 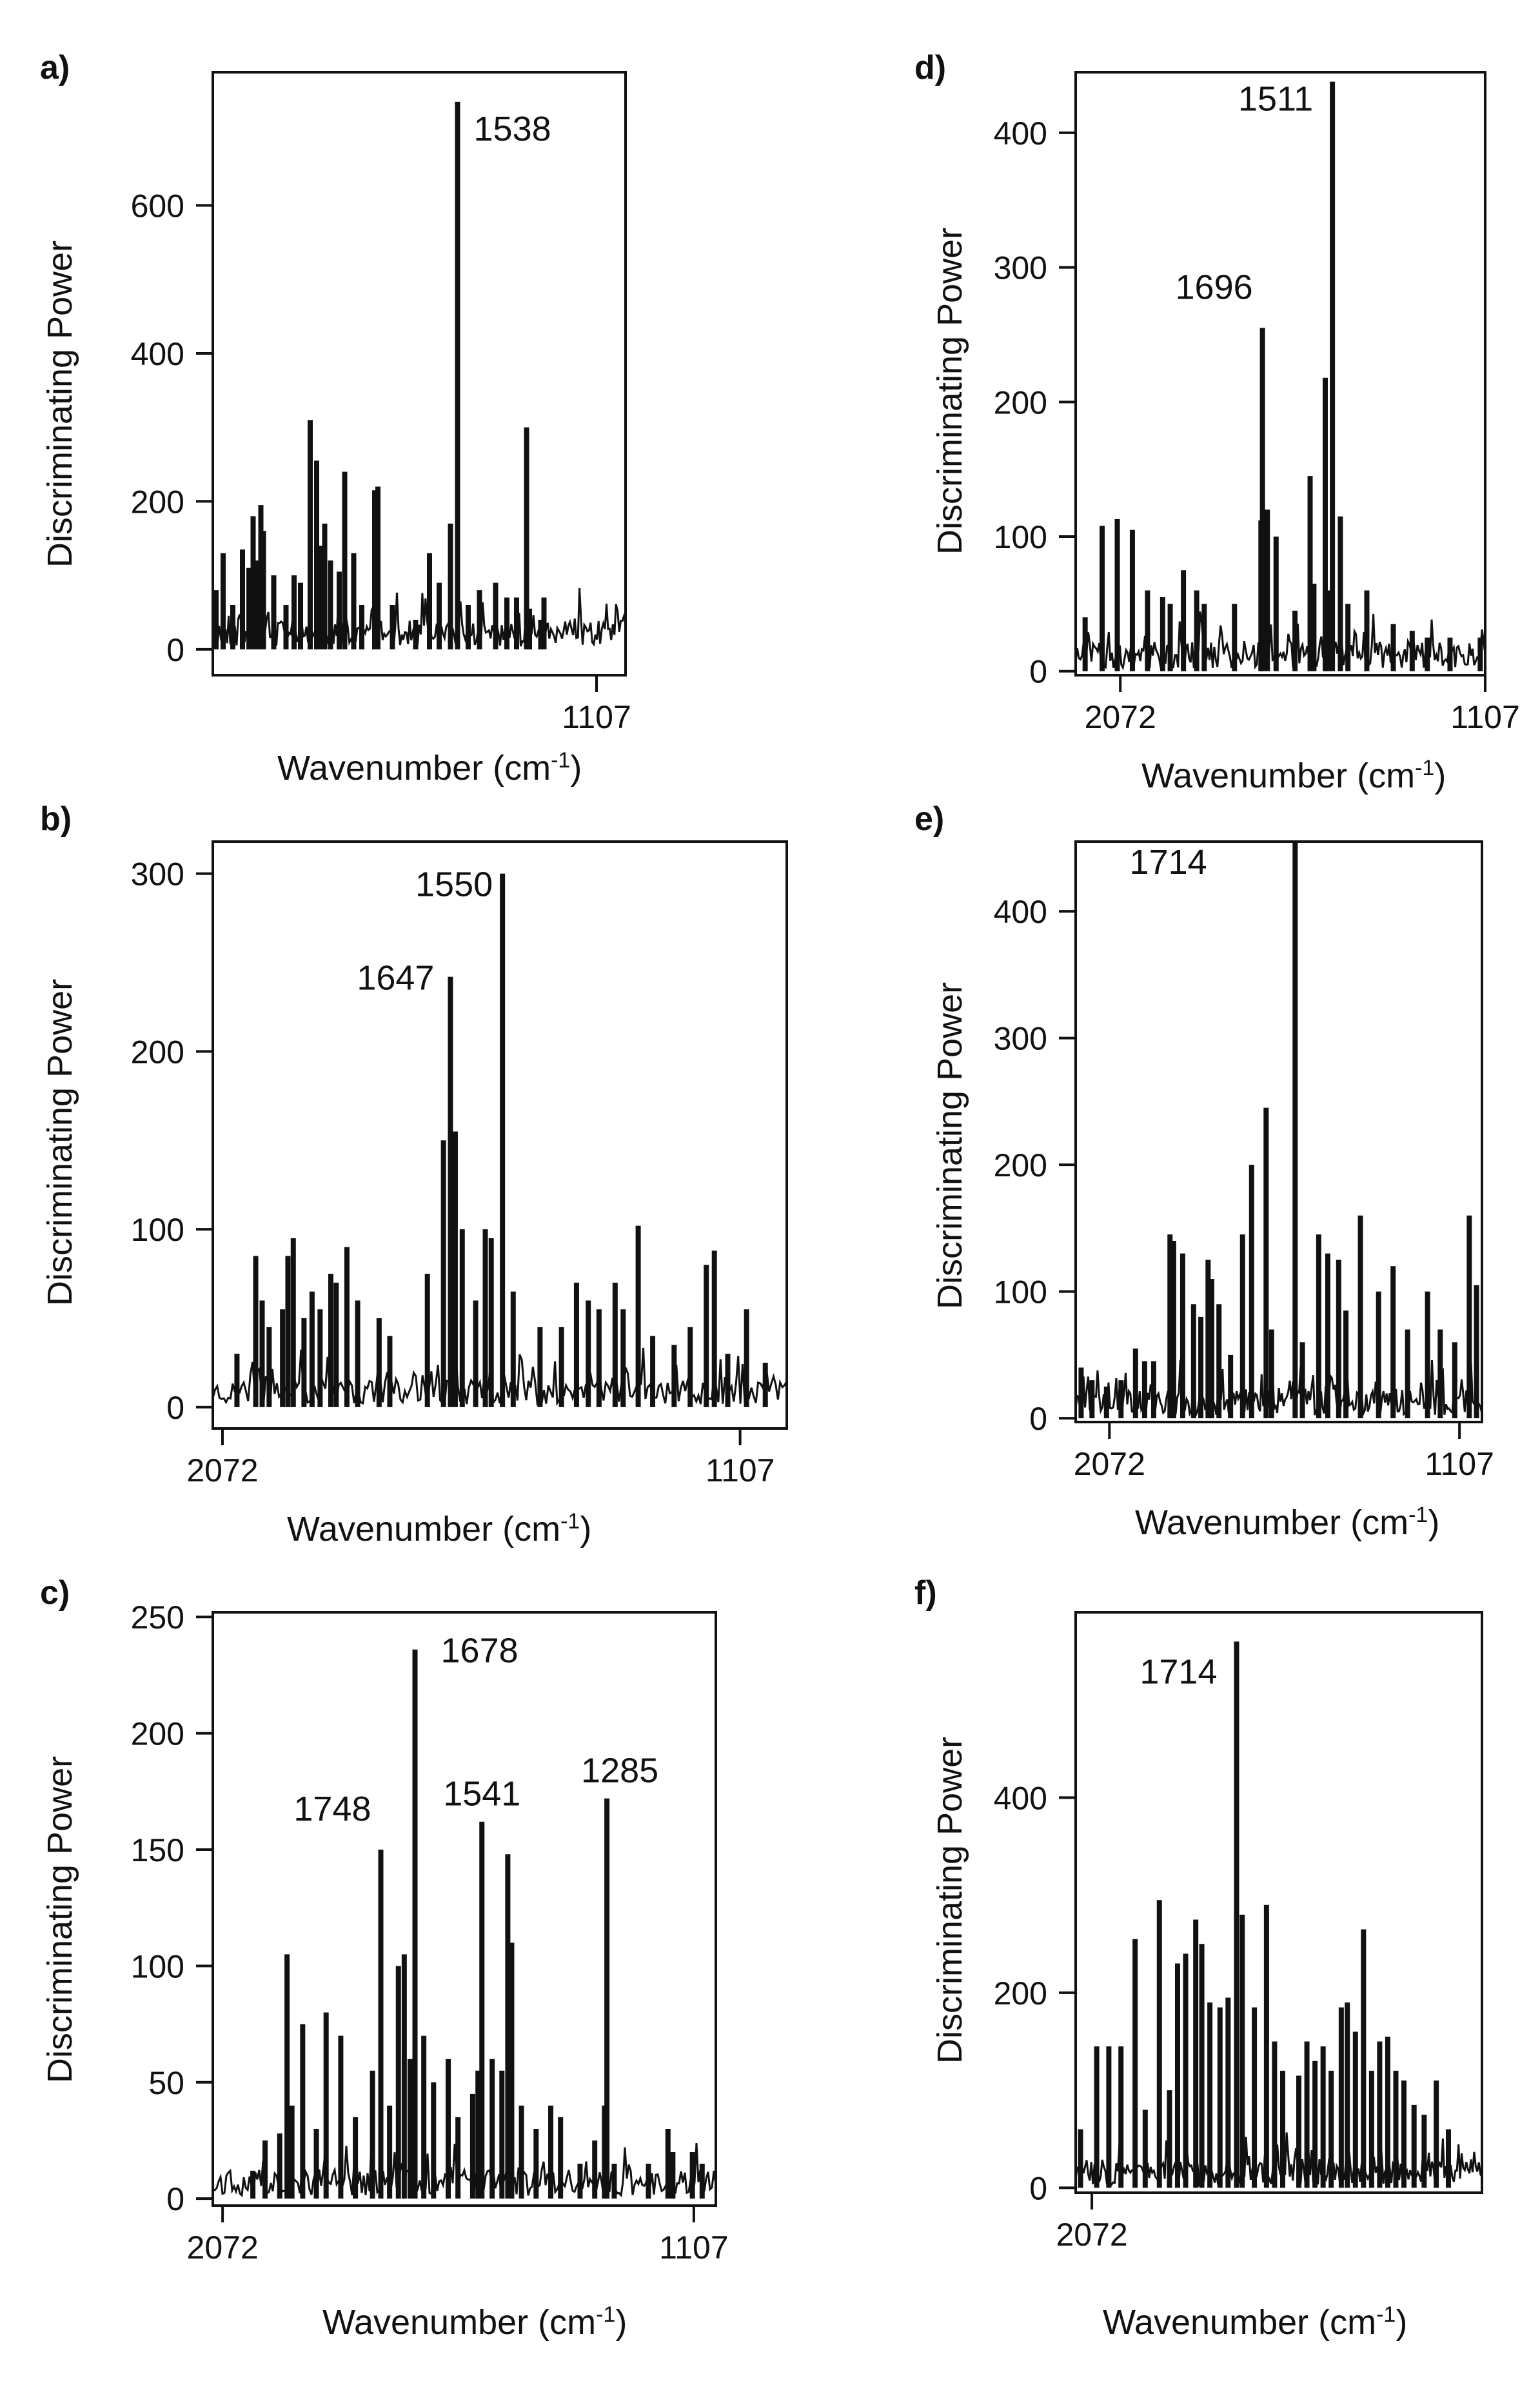 I want to click on panel-label-c: c), so click(x=55, y=1593).